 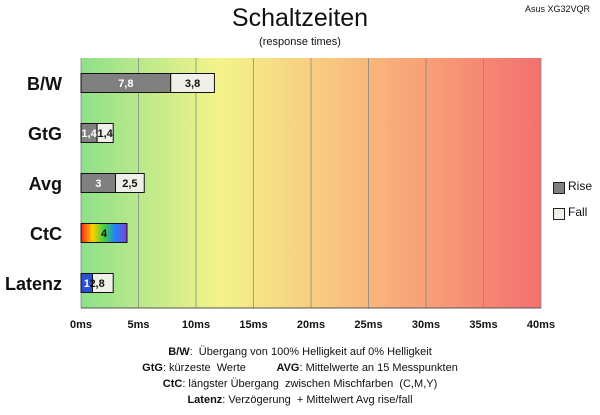 I want to click on category-label: GtG, so click(x=45, y=134).